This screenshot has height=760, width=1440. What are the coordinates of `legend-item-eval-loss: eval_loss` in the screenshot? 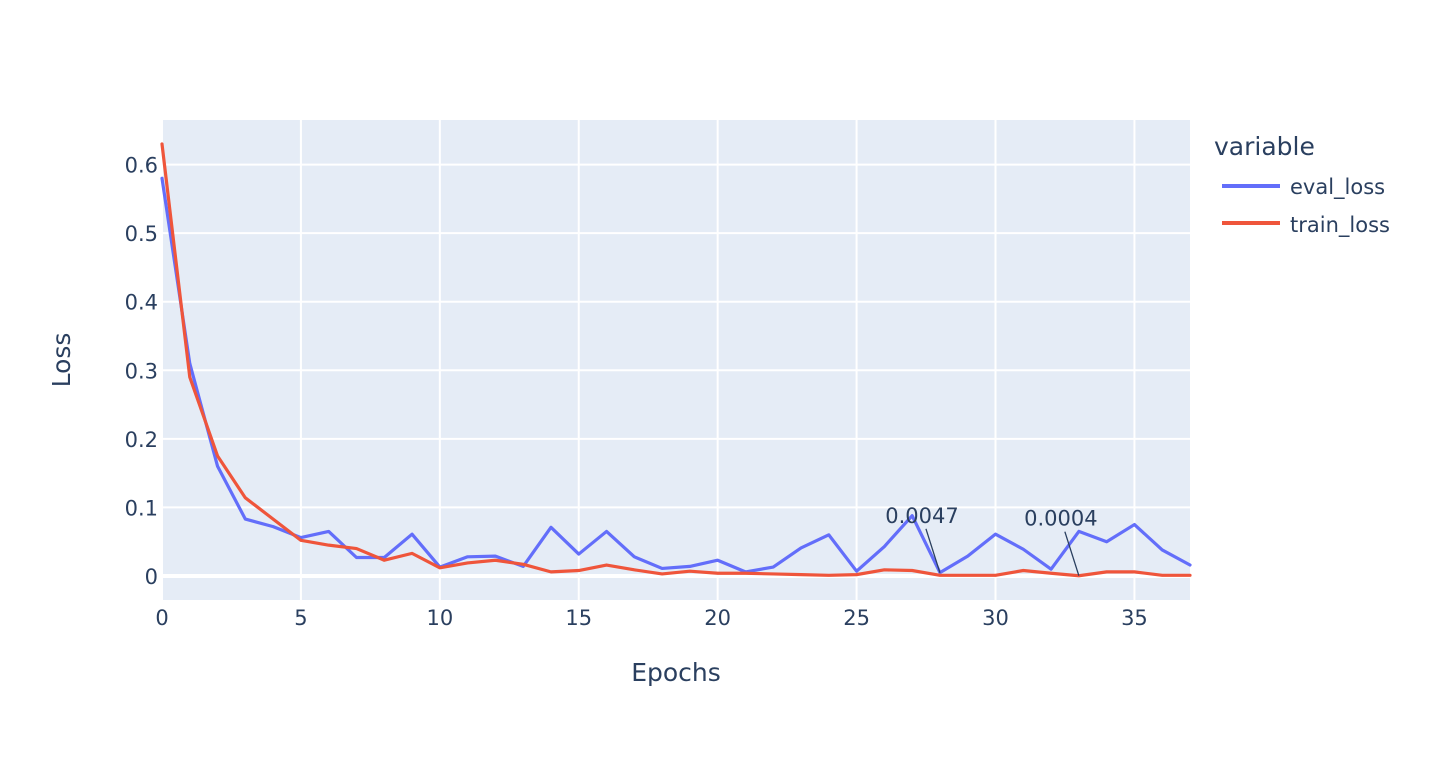 It's located at (1303, 187).